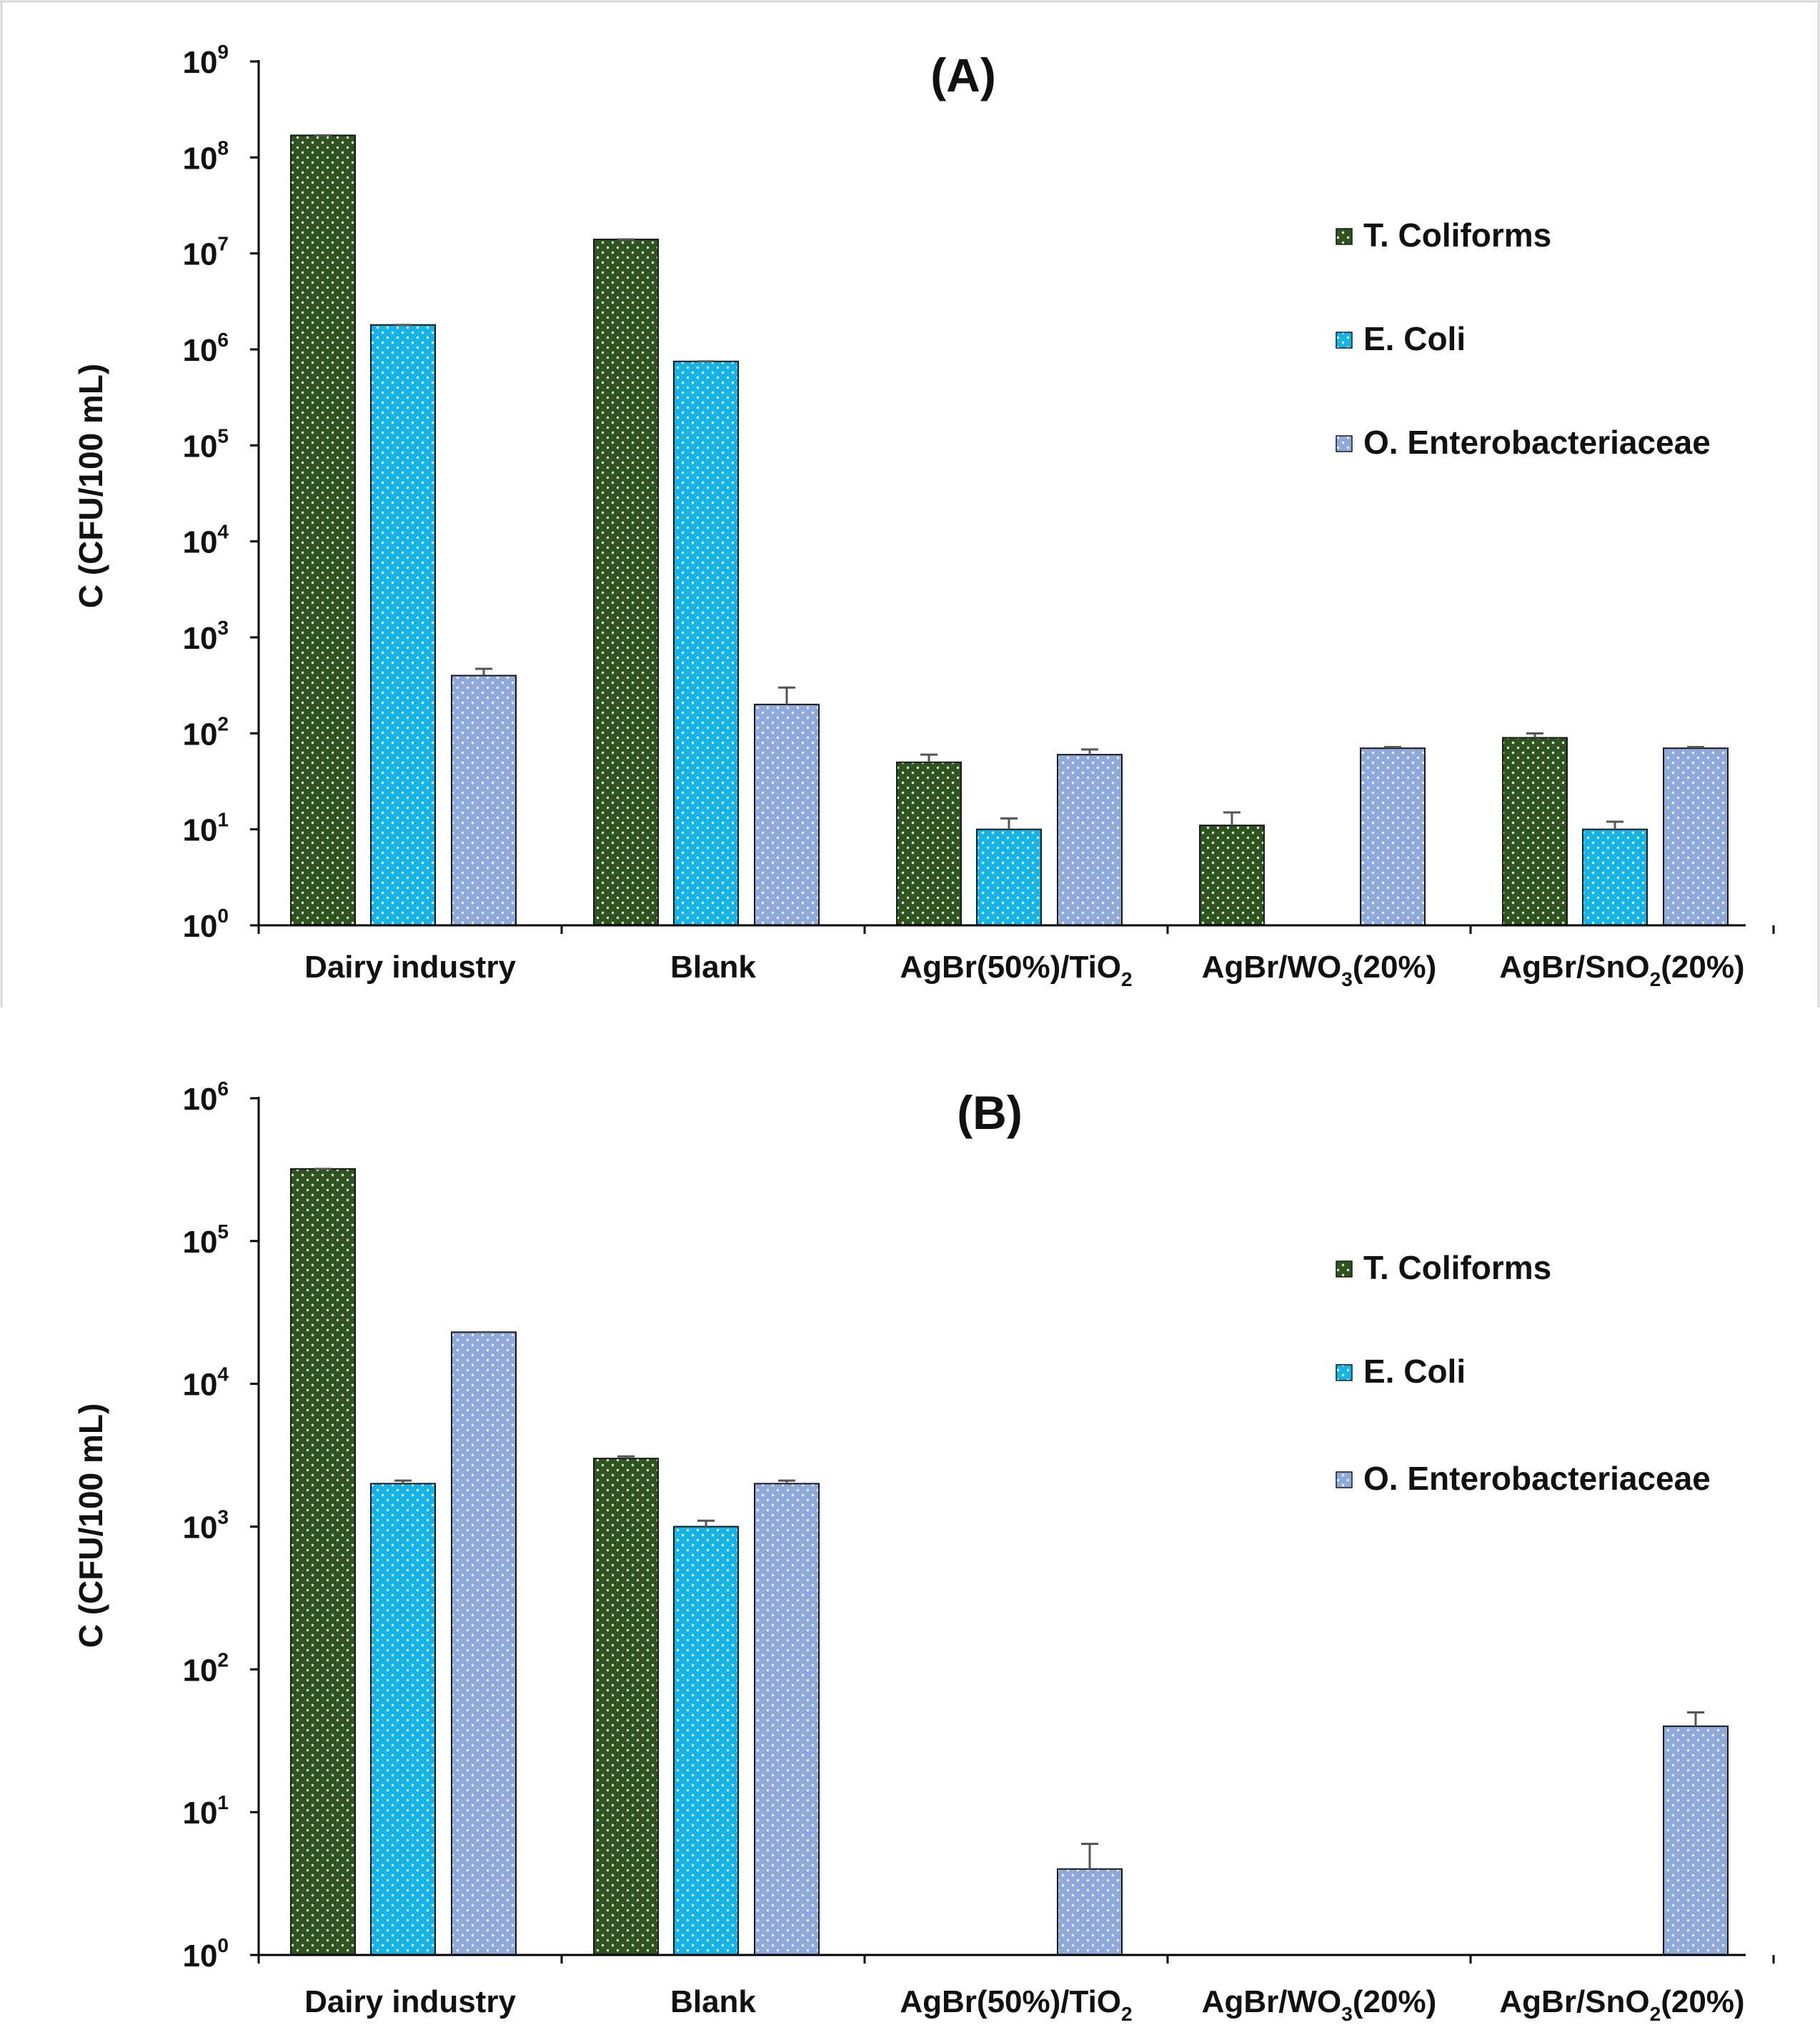 This screenshot has height=2035, width=1820. Describe the element at coordinates (990, 1112) in the screenshot. I see `chart-title: (B)` at that location.